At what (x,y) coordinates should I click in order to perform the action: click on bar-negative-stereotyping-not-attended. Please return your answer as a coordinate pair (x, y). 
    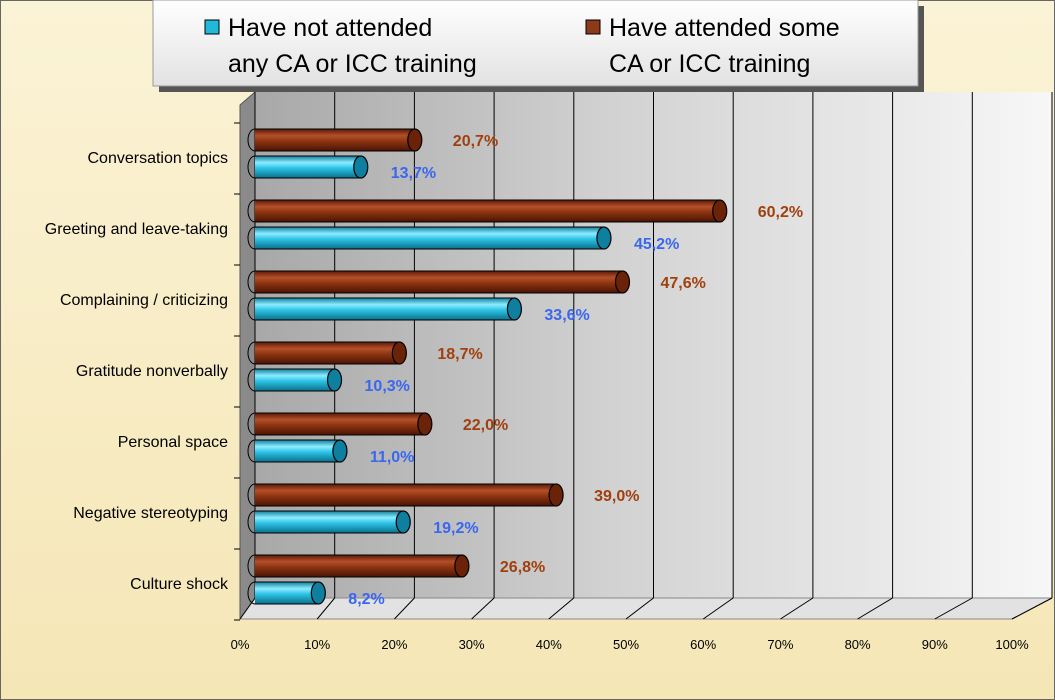
    Looking at the image, I should click on (329, 522).